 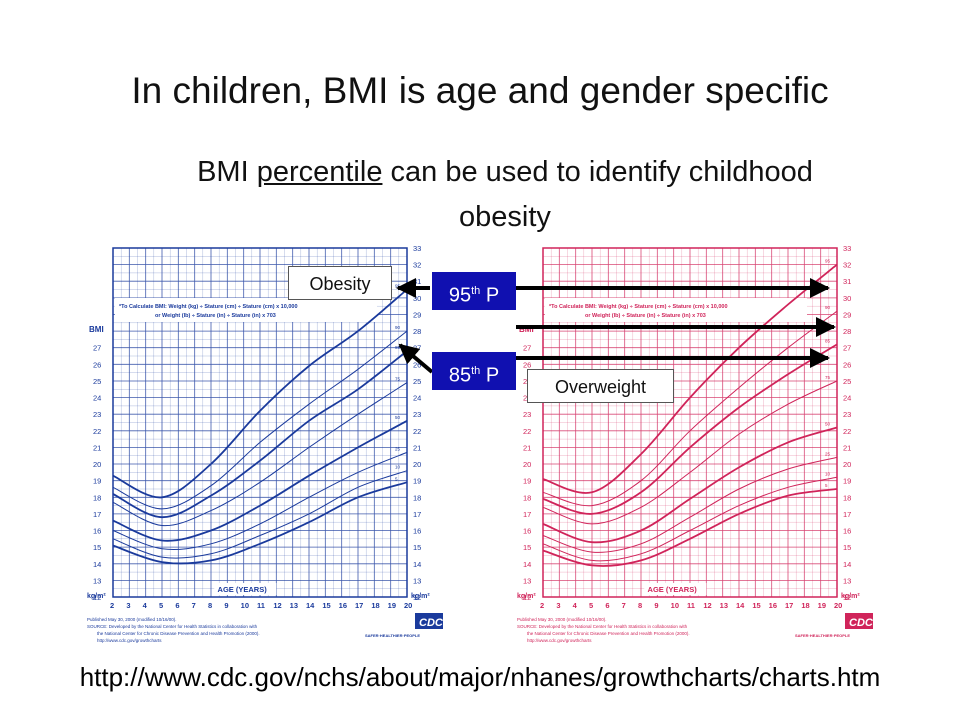 I want to click on y-tick-right: 26, so click(x=417, y=364).